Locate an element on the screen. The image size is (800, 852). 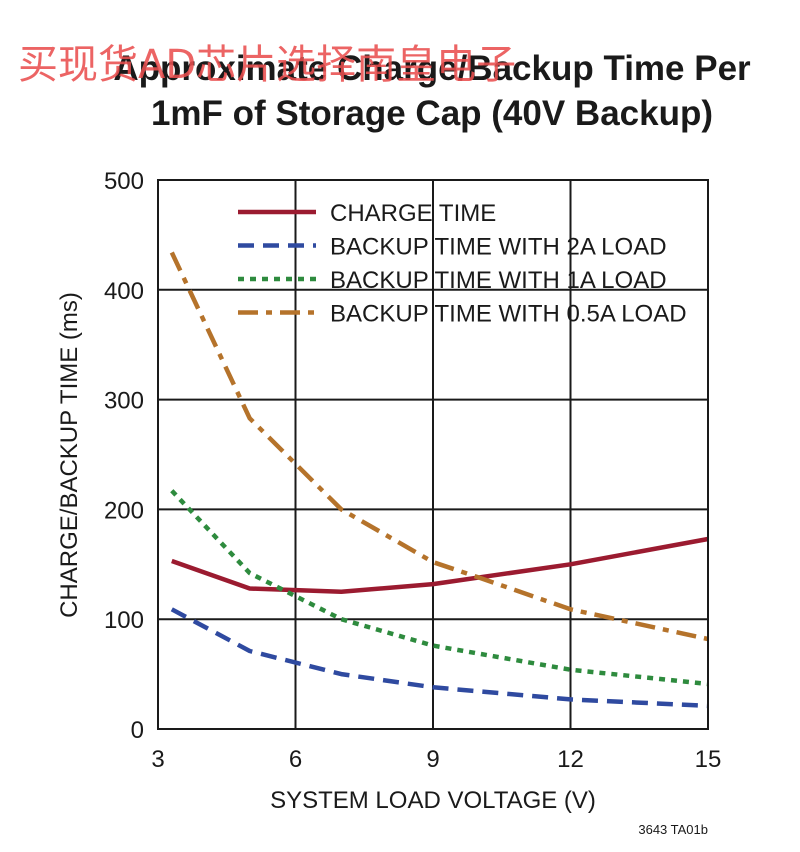
y-tick-label: 400 is located at coordinates (124, 291).